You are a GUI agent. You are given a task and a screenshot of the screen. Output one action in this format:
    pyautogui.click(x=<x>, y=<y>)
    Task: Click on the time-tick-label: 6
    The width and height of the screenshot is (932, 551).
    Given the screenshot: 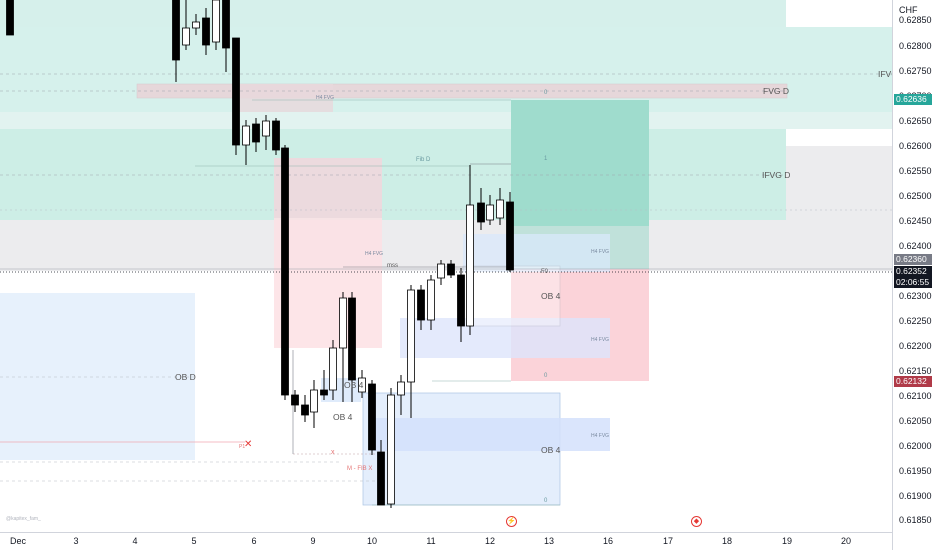 What is the action you would take?
    pyautogui.click(x=254, y=541)
    